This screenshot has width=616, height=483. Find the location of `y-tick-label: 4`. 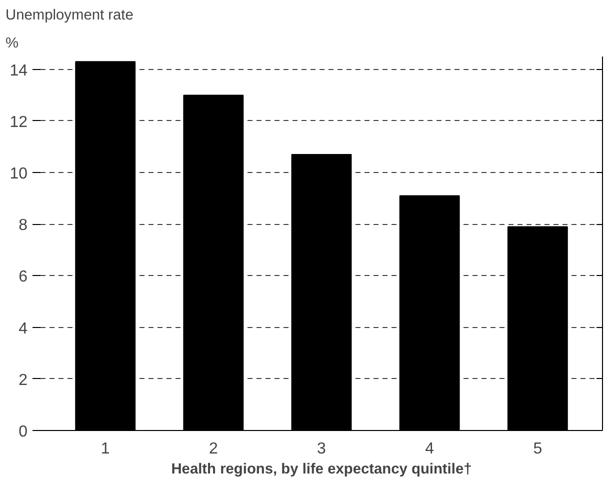

y-tick-label: 4 is located at coordinates (23, 329).